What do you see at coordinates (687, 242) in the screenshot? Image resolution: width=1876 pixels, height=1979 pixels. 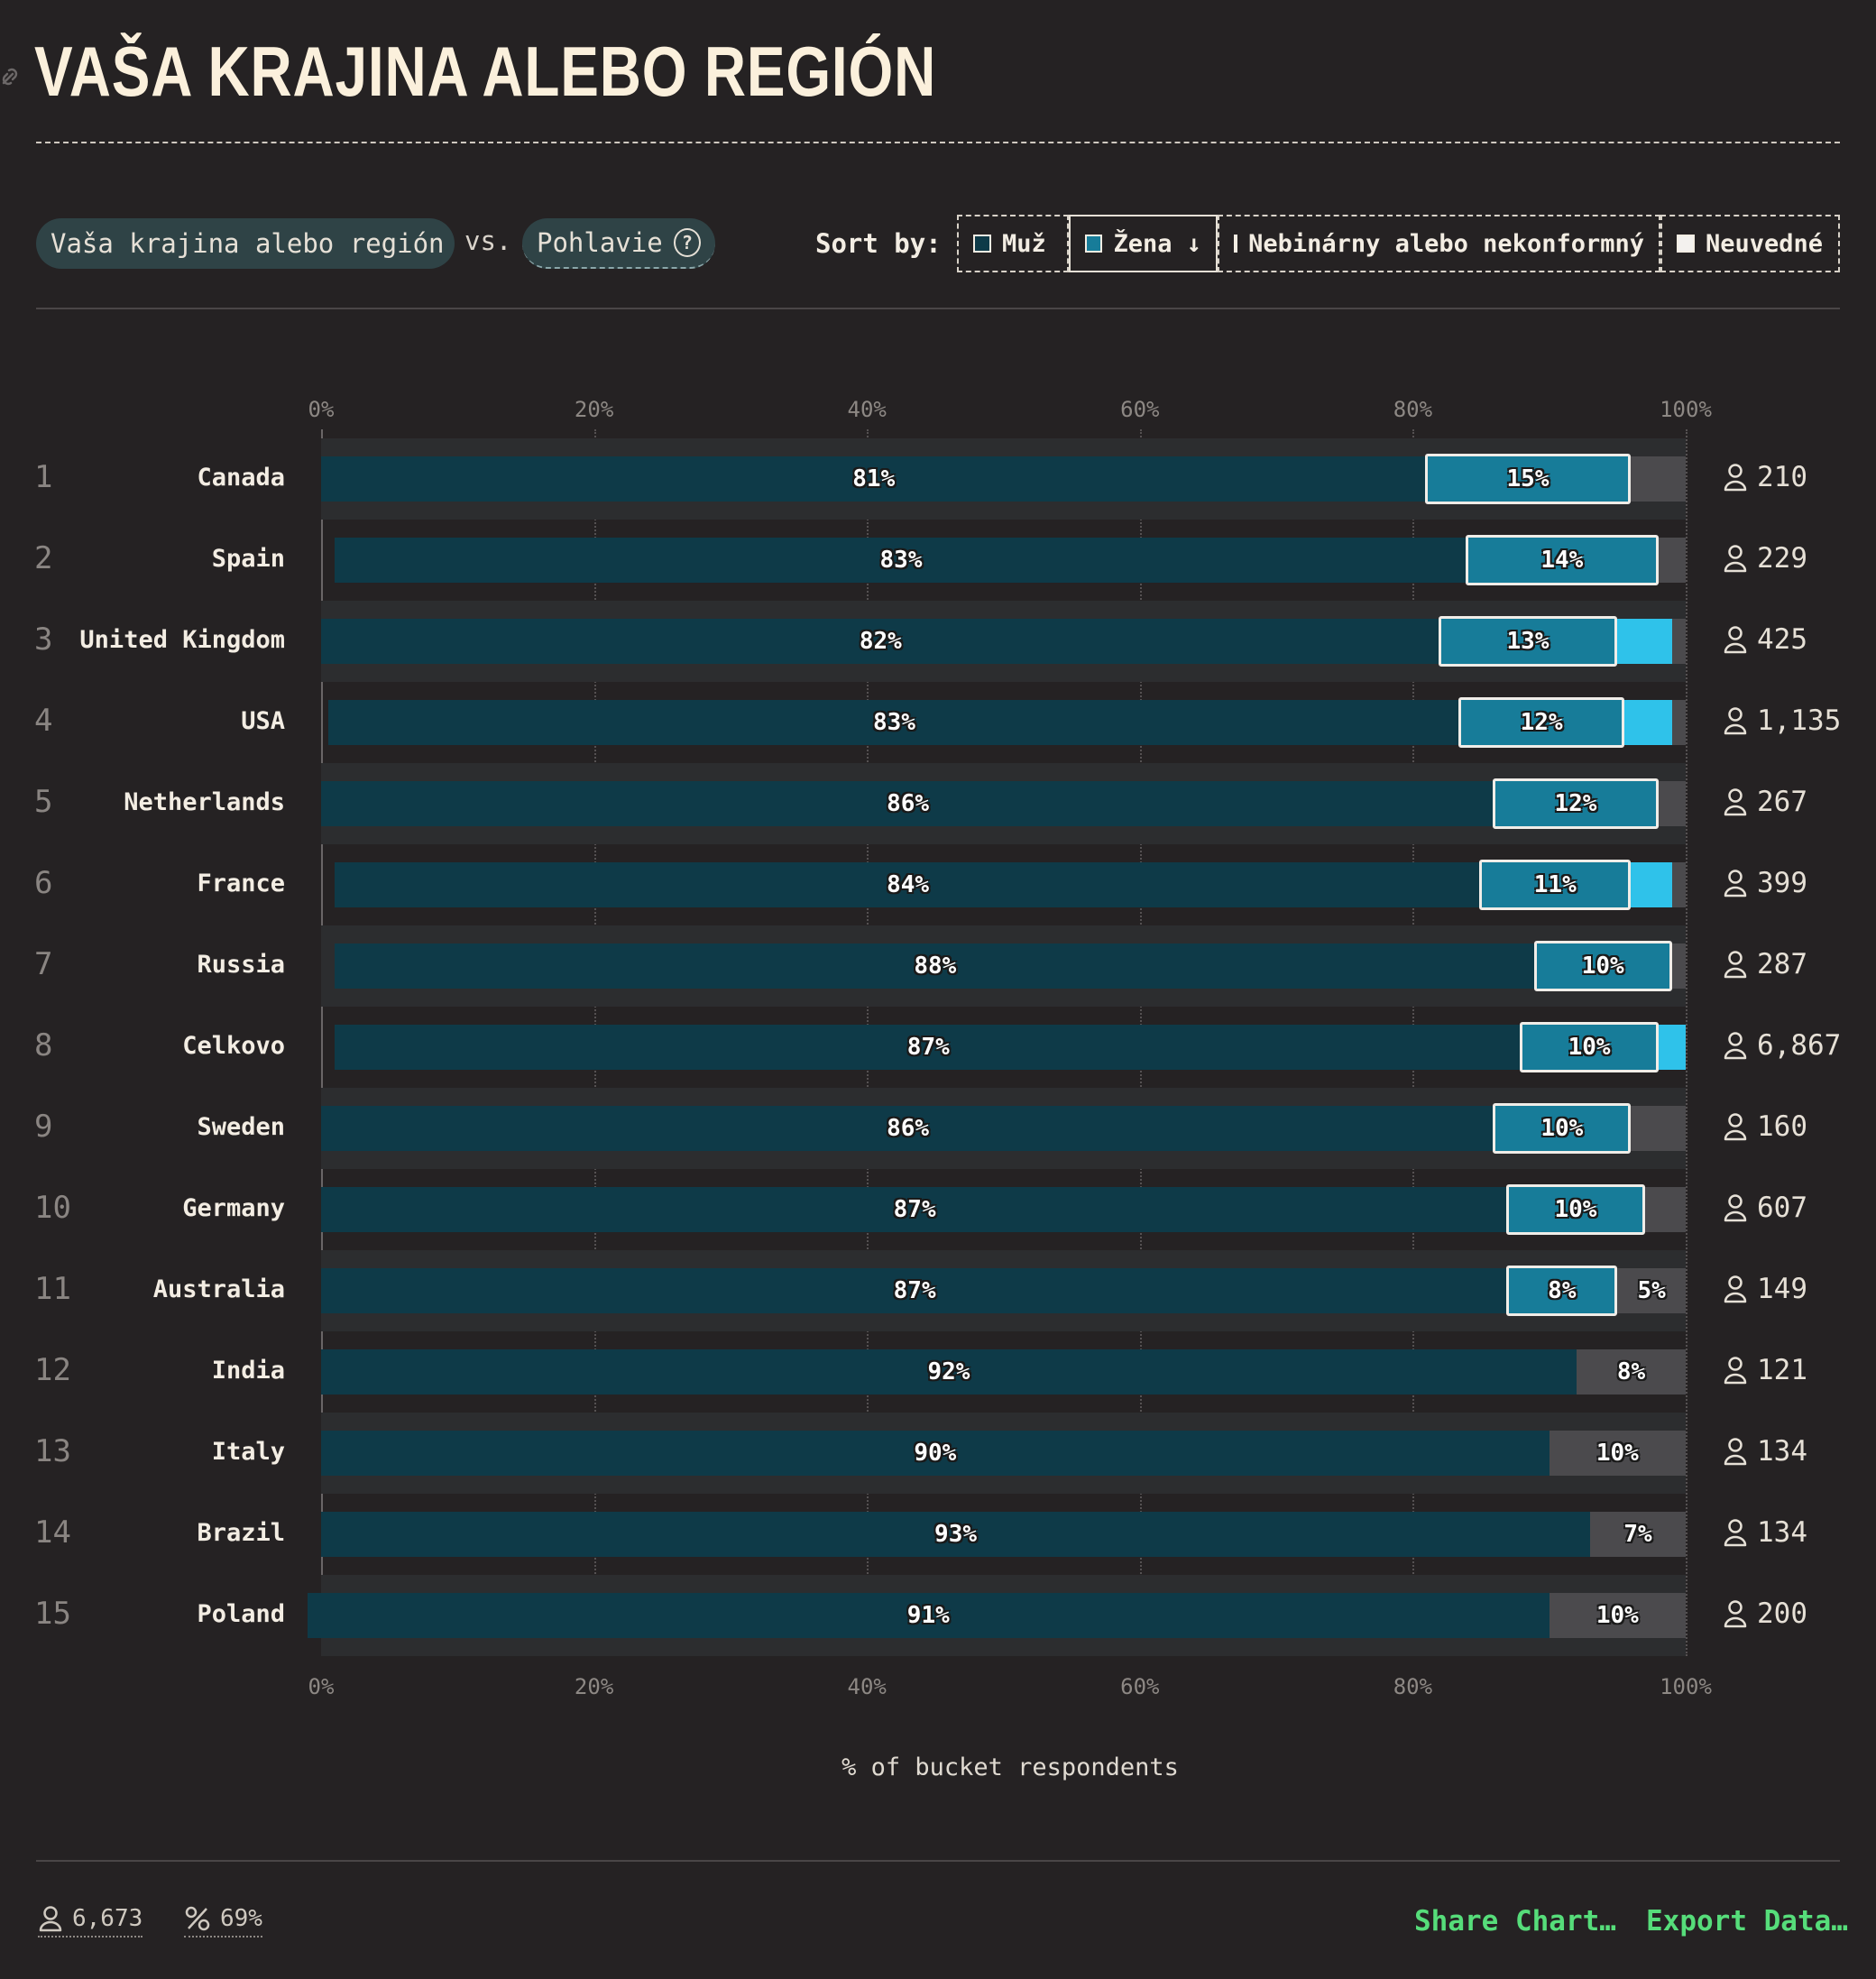 I see `help-icon: ?` at bounding box center [687, 242].